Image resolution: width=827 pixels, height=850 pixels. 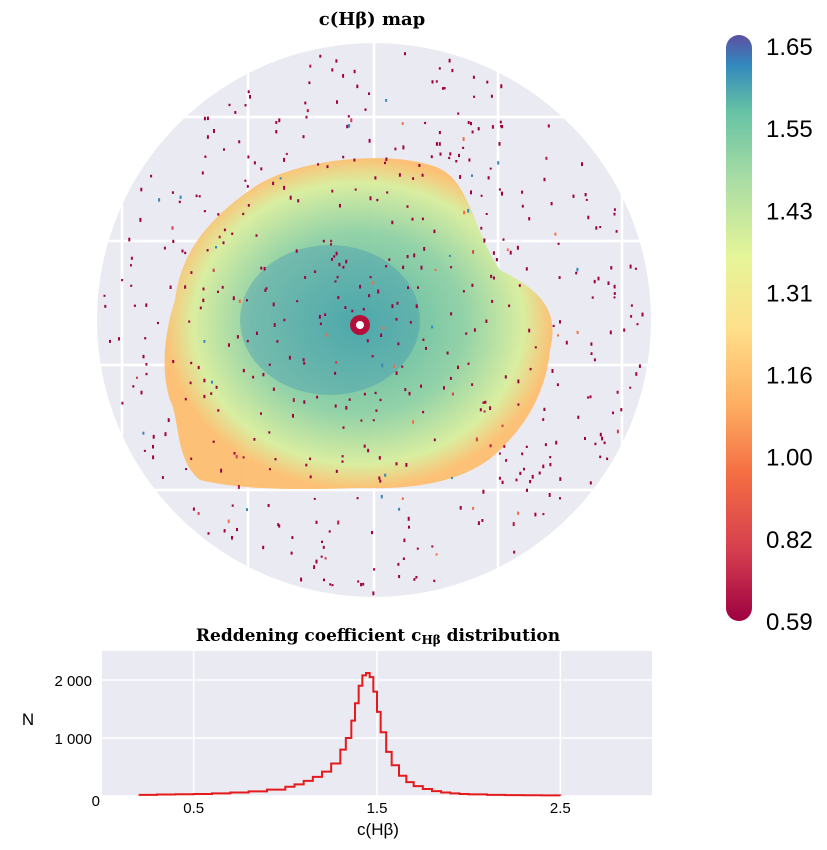 I want to click on hist-axes: 0.5 1.5 2.5 0 1 000 2 000, so click(x=312, y=745).